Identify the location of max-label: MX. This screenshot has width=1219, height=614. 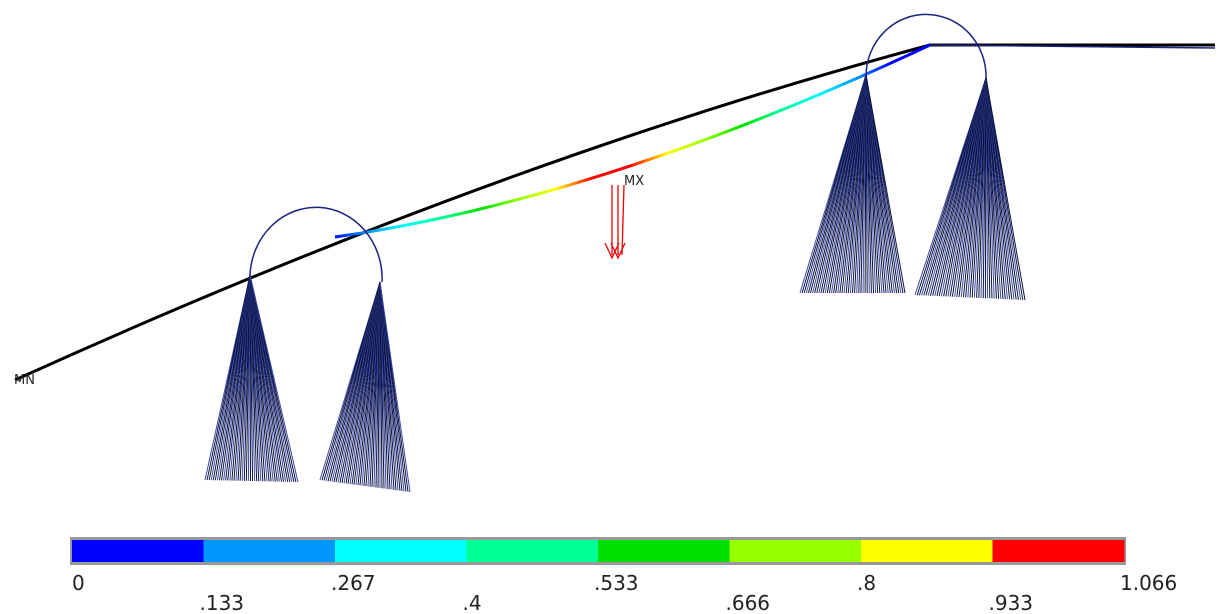
(634, 181).